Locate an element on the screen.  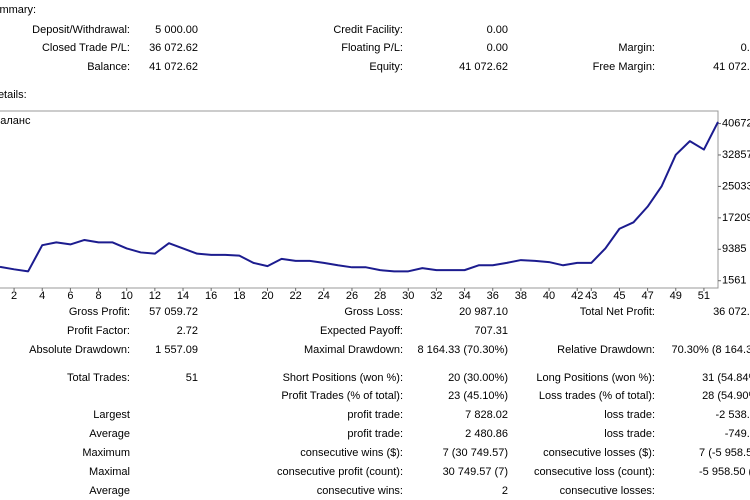
field-value: -2 538.04 is located at coordinates (732, 415).